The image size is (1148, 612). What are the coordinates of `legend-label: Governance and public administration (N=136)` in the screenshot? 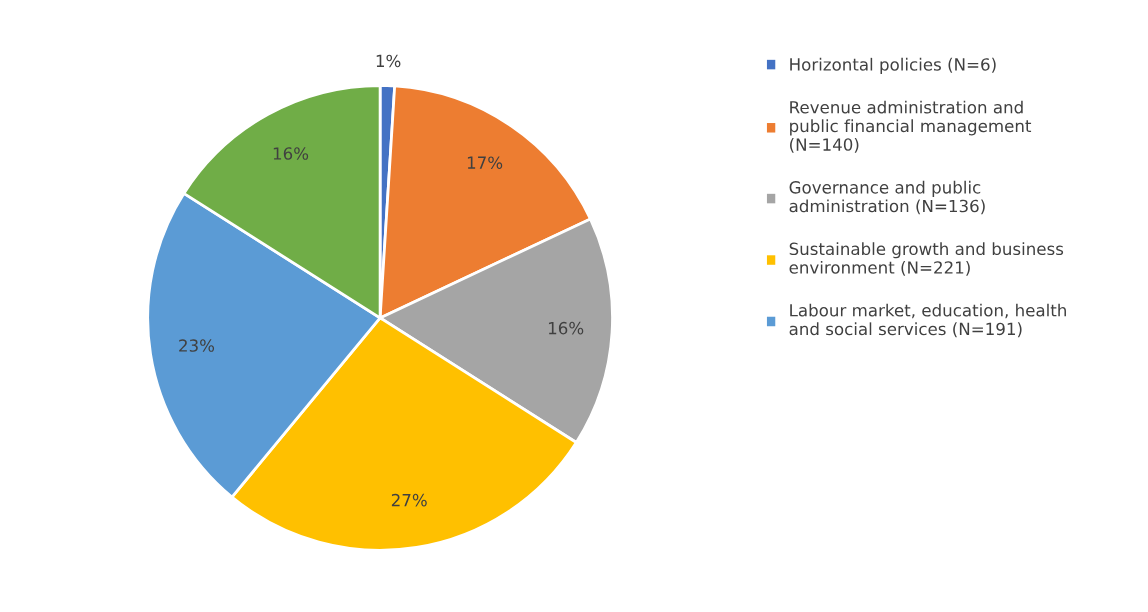 It's located at (887, 197).